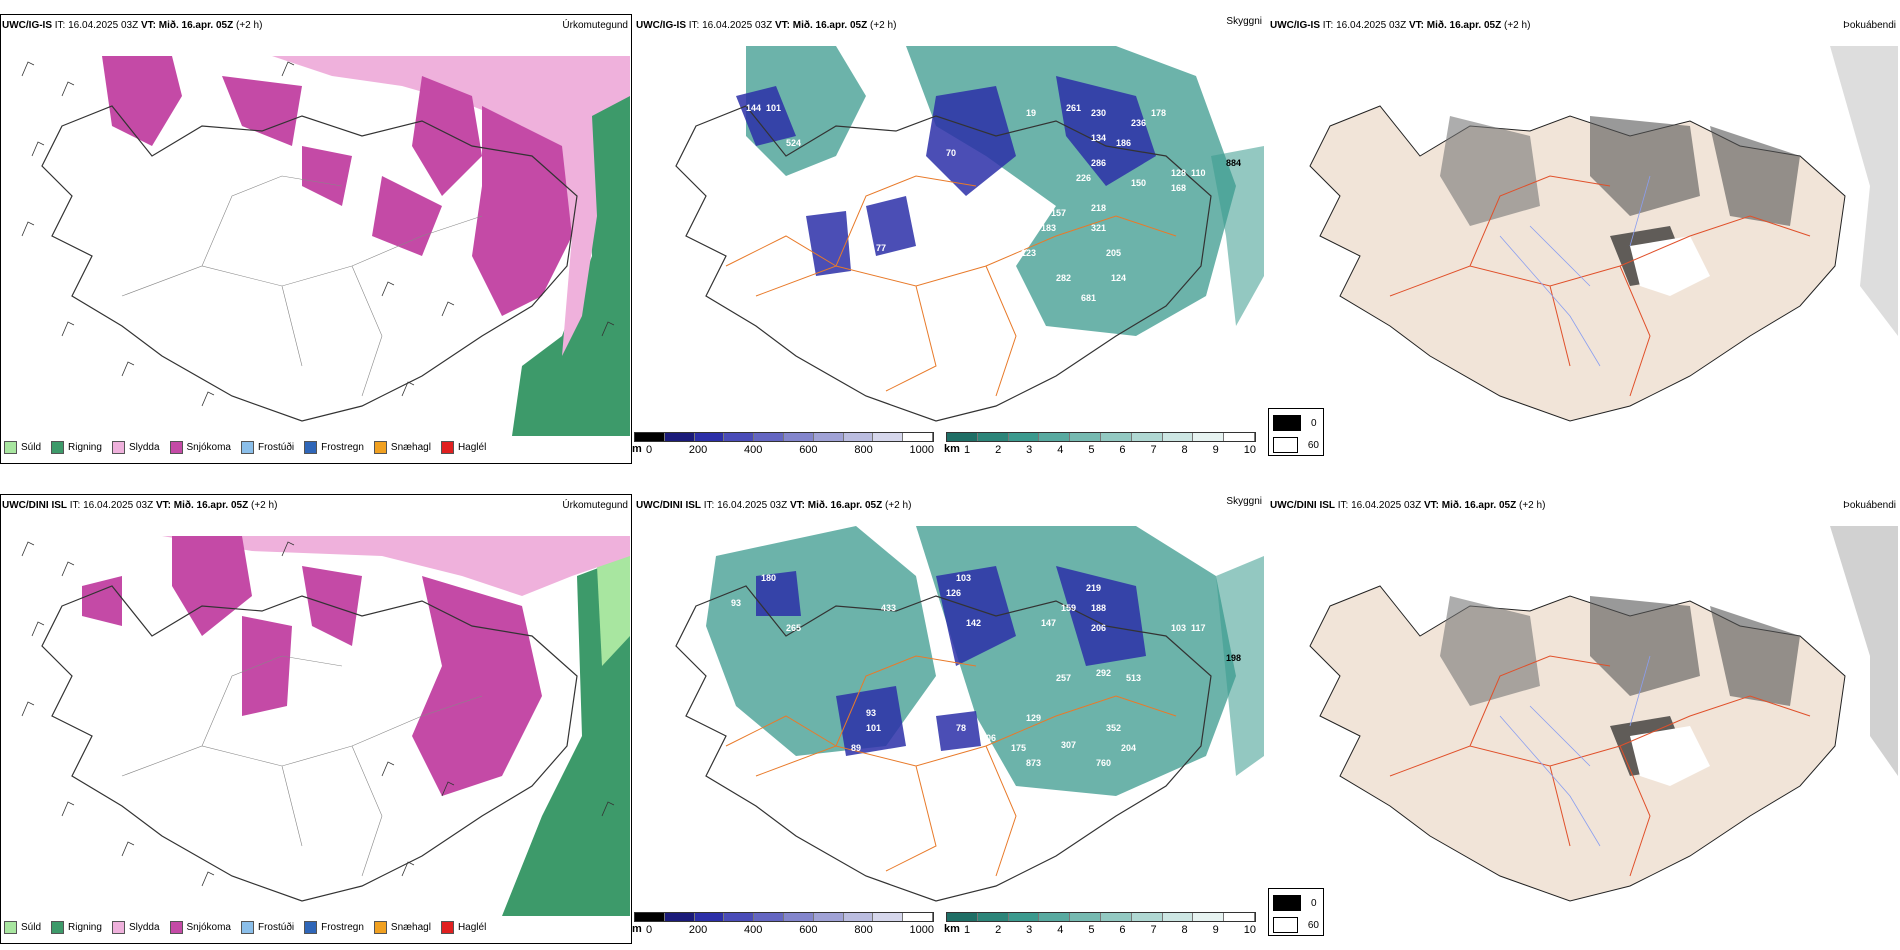  What do you see at coordinates (1028, 253) in the screenshot?
I see `ceiling-label: 123` at bounding box center [1028, 253].